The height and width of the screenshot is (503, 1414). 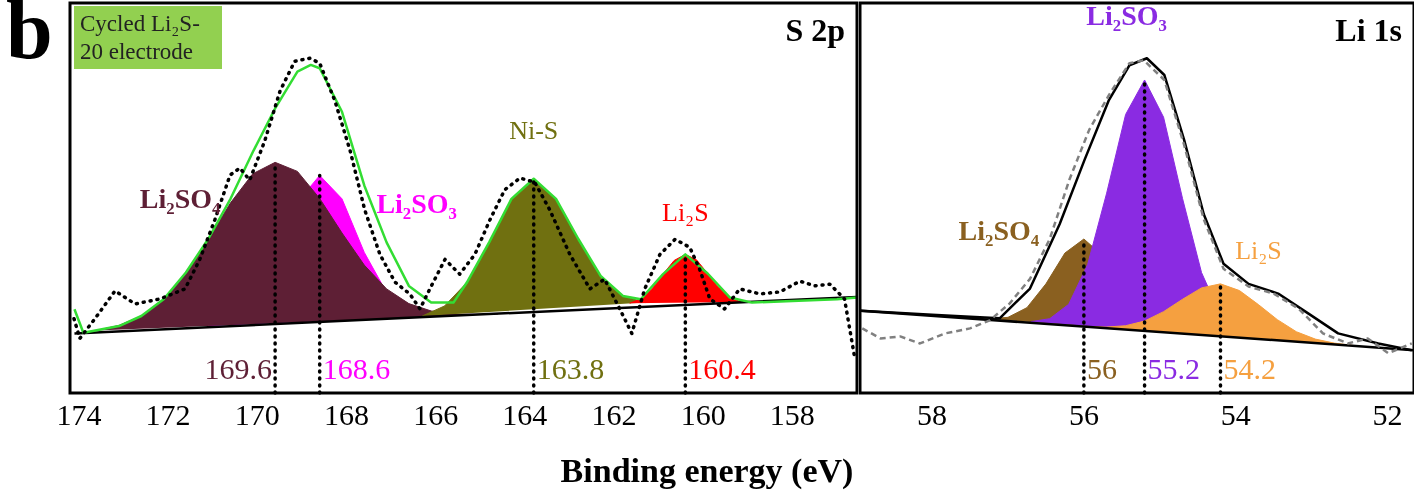 What do you see at coordinates (79, 414) in the screenshot?
I see `x-tick-label: 174` at bounding box center [79, 414].